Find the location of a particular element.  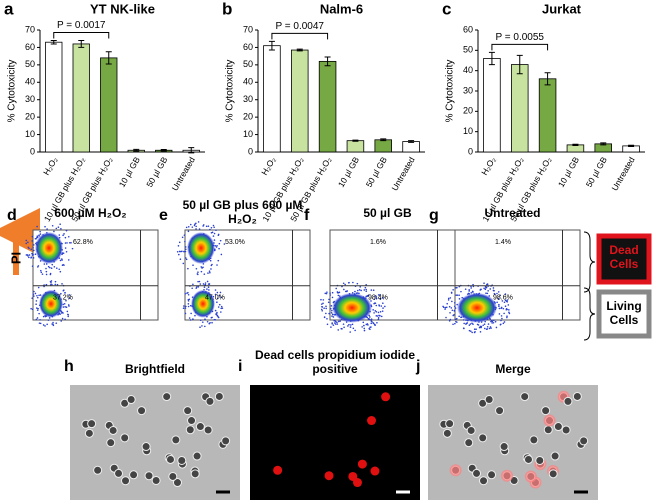

gate-label: Dead Cells is located at coordinates (624, 257).